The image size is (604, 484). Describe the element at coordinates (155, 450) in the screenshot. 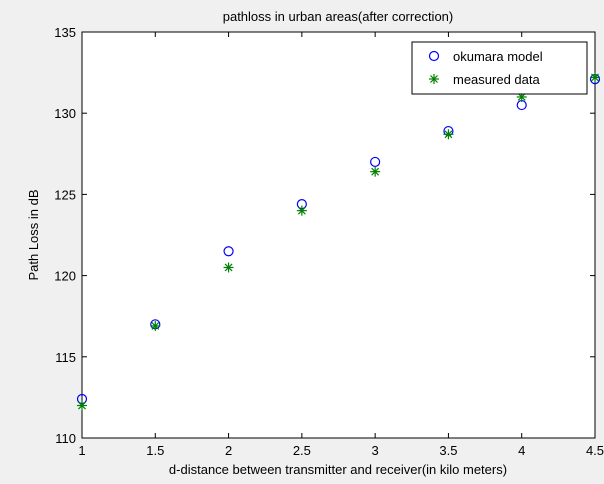

I see `x-tick-label: 1.5` at that location.